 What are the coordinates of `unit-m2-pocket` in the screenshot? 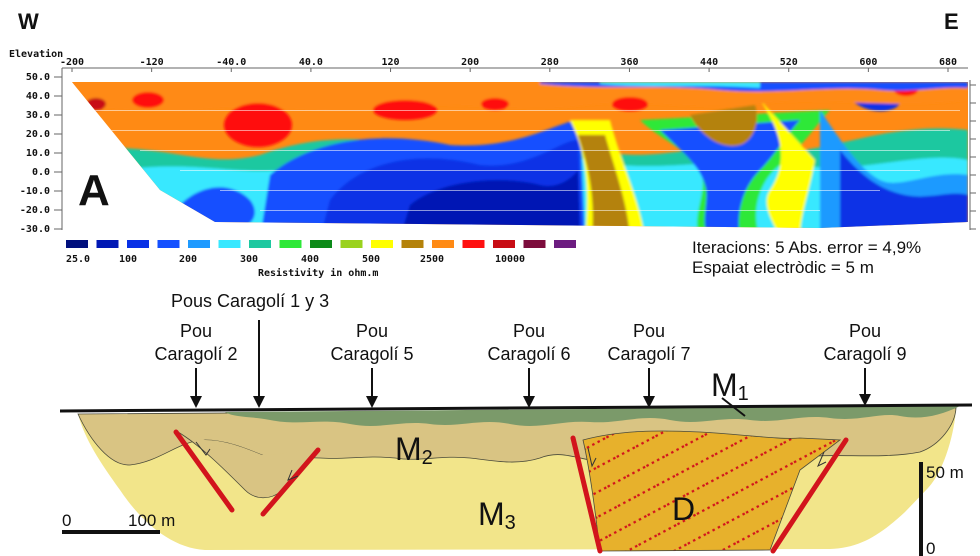 It's located at (248, 465).